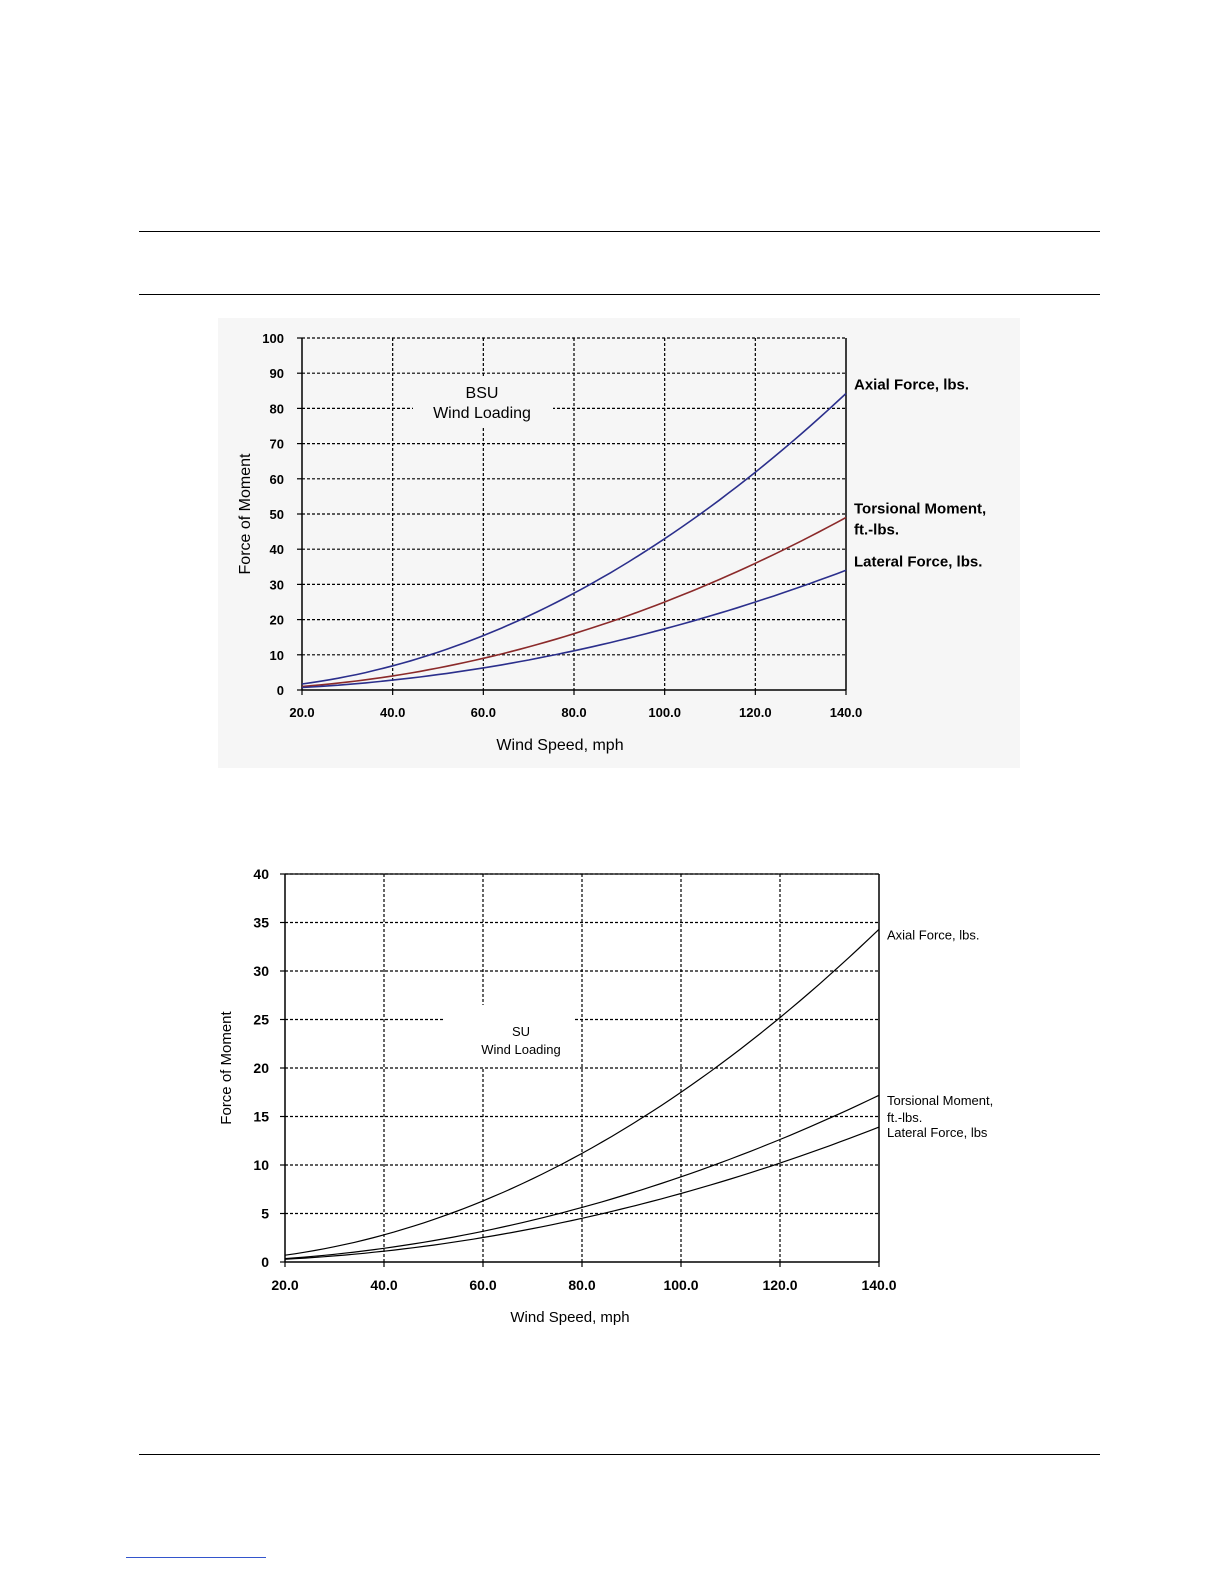 The height and width of the screenshot is (1585, 1225). What do you see at coordinates (918, 561) in the screenshot?
I see `series-end-label: Lateral Force, lbs.` at bounding box center [918, 561].